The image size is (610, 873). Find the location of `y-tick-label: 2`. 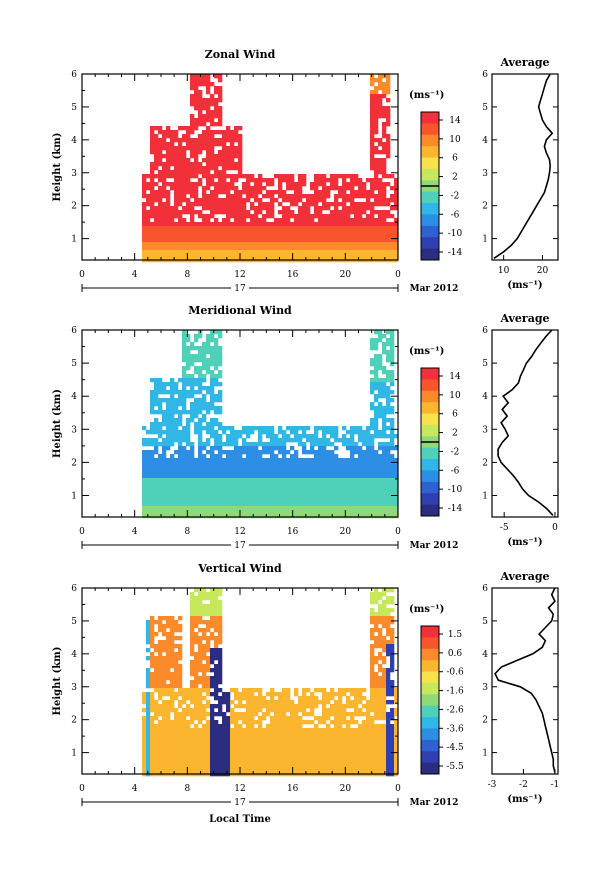

y-tick-label: 2 is located at coordinates (74, 721).